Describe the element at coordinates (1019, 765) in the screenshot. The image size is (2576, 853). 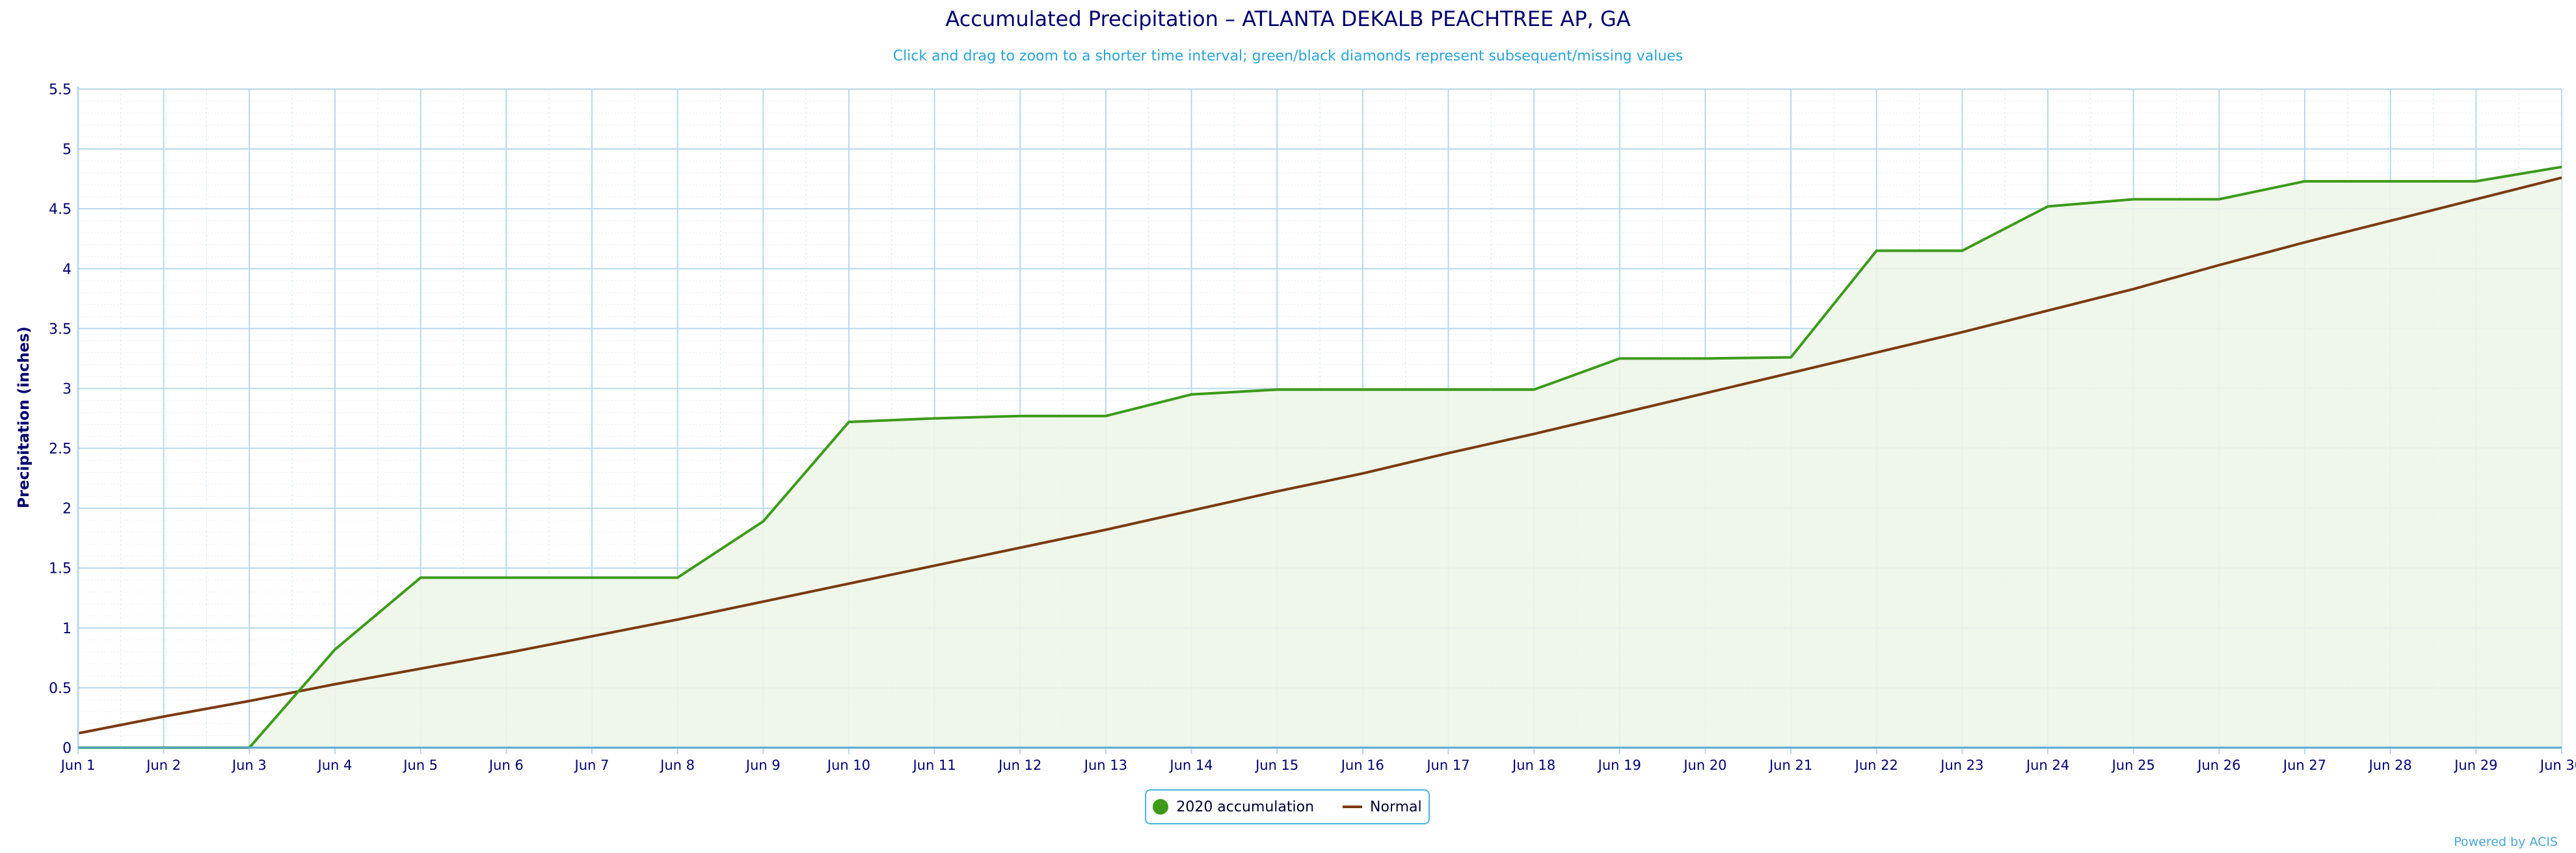
I see `x-tick-label: Jun 12` at that location.